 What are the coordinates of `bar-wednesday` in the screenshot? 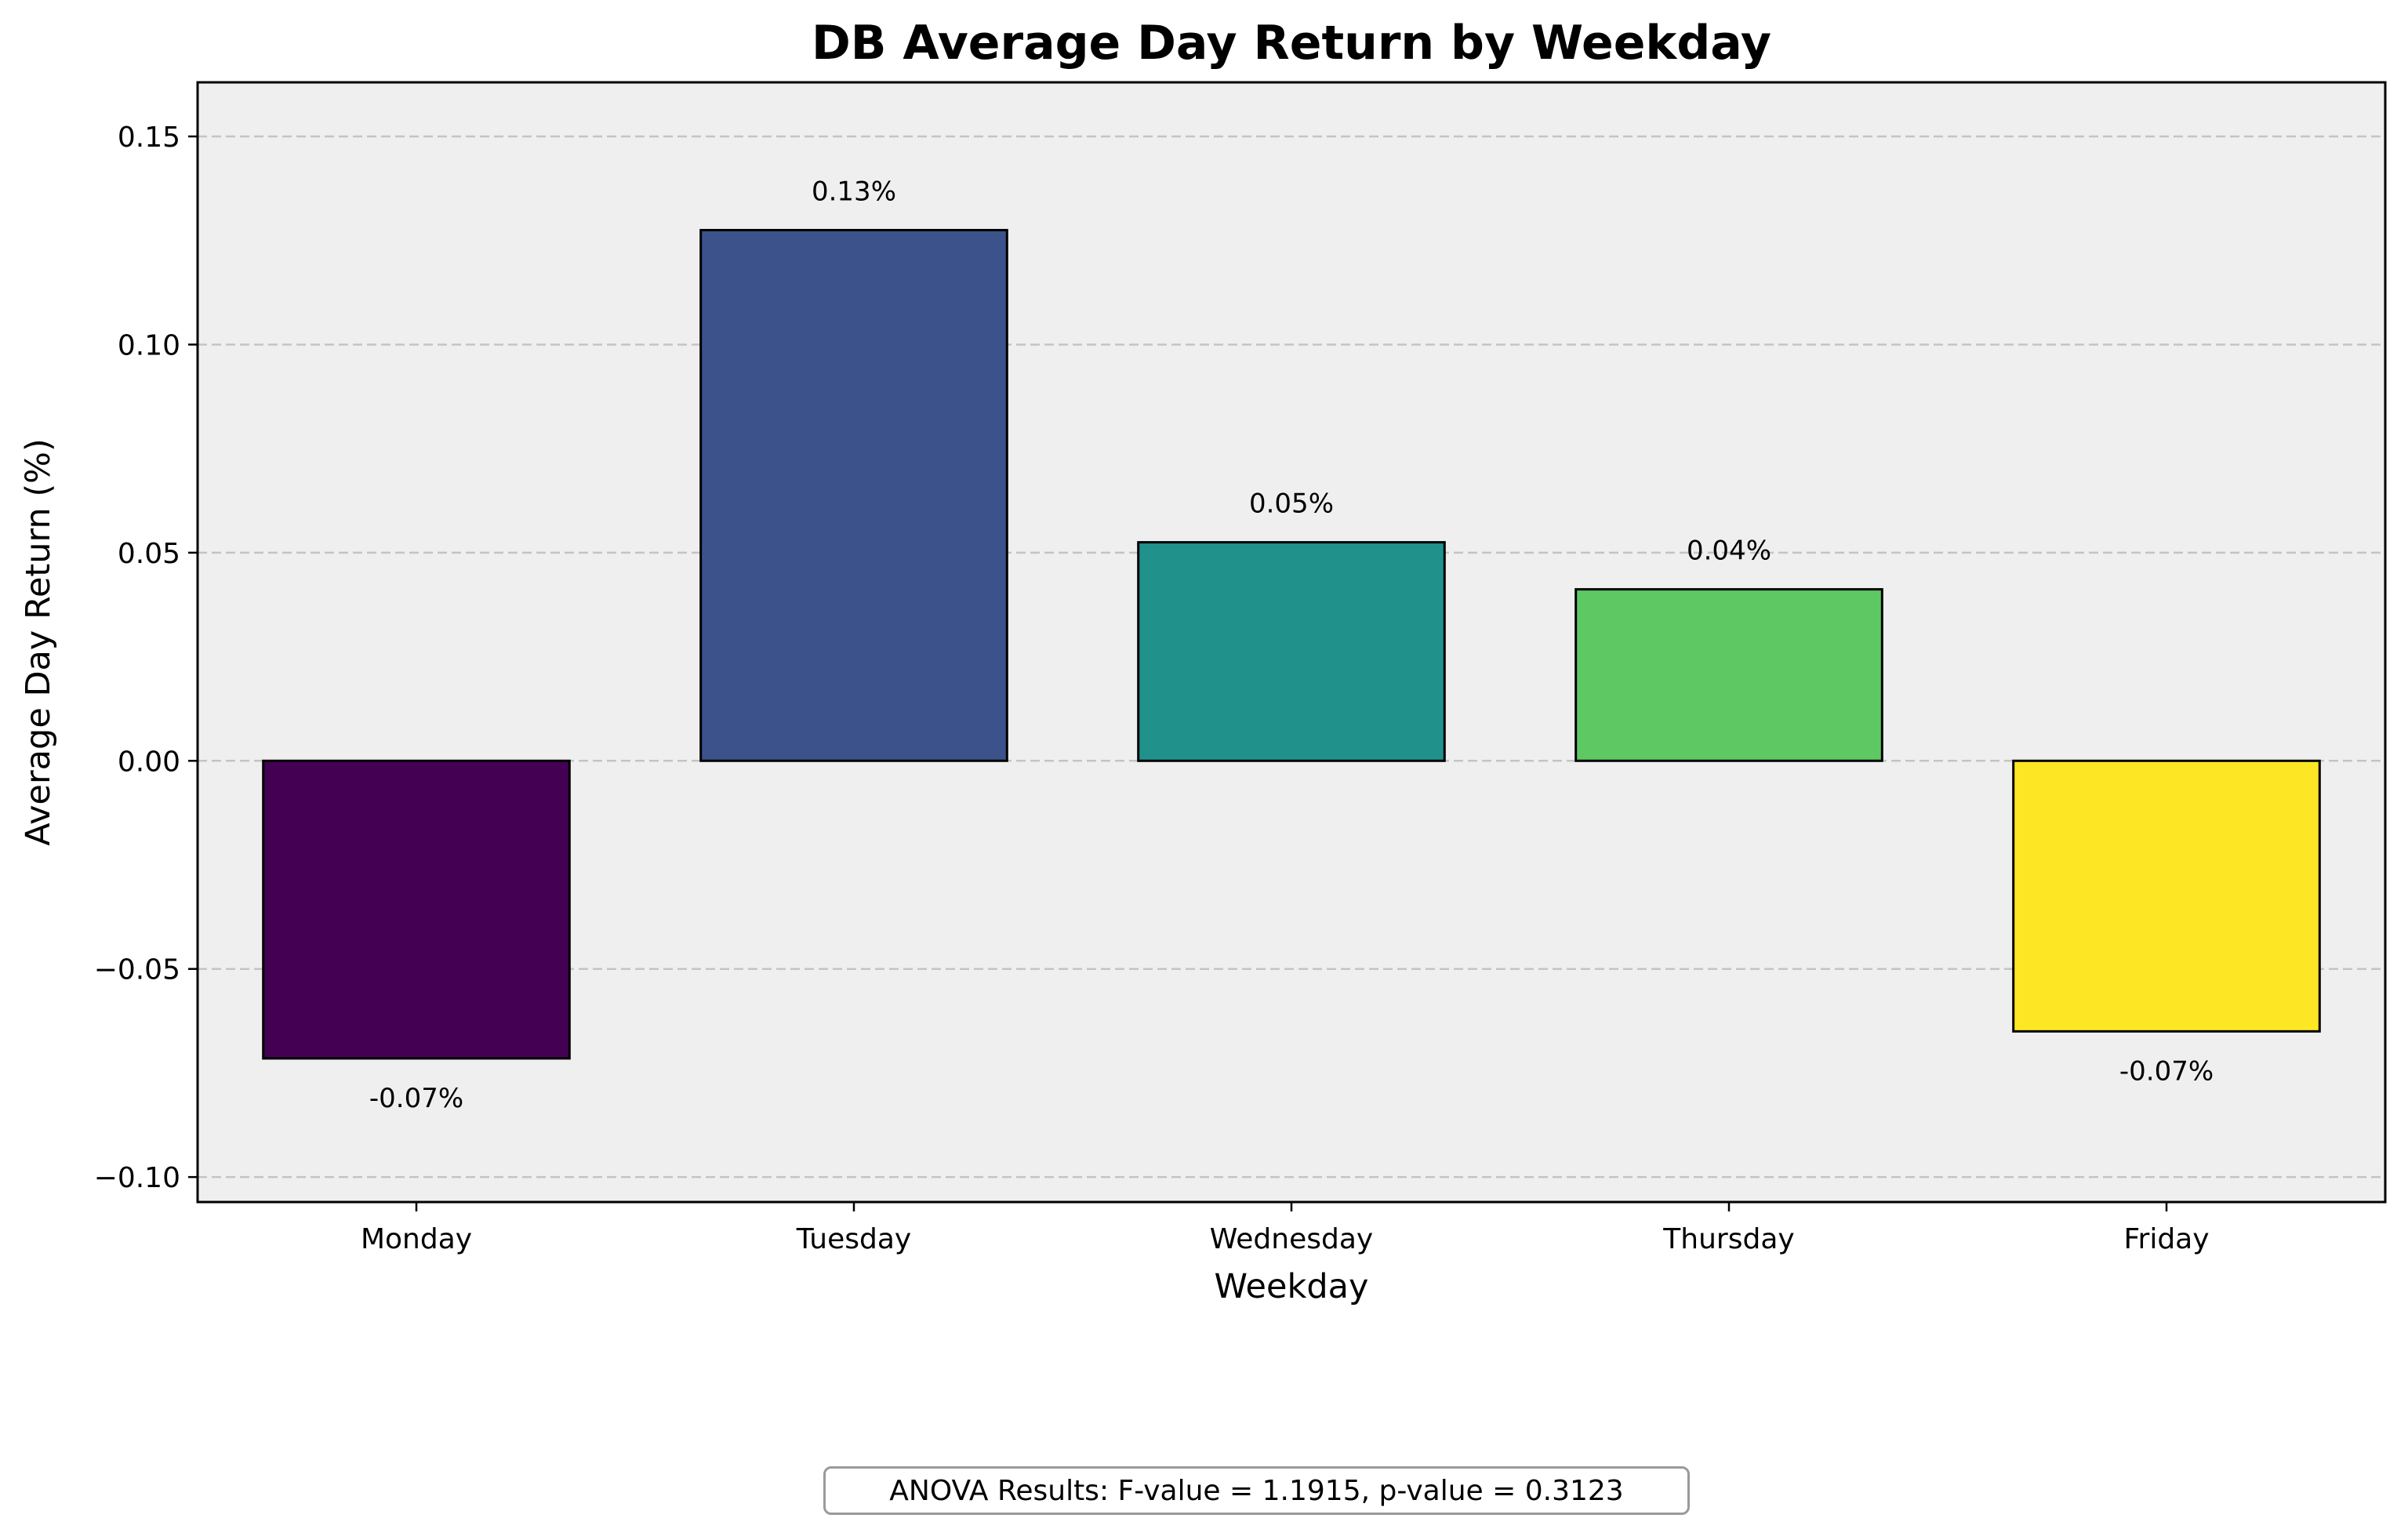 It's located at (1291, 651).